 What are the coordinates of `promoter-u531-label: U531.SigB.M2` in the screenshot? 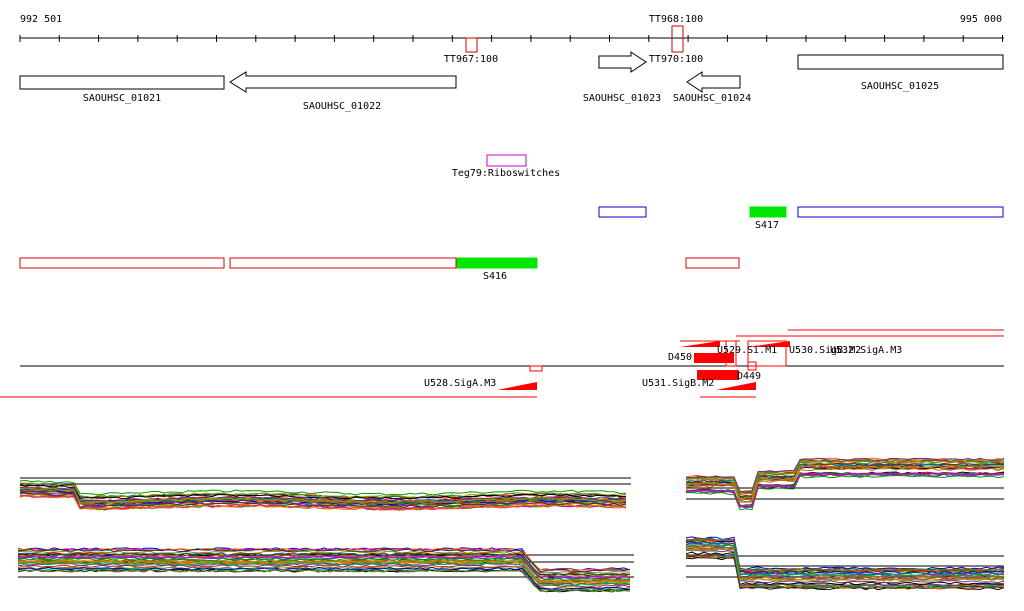 It's located at (678, 383).